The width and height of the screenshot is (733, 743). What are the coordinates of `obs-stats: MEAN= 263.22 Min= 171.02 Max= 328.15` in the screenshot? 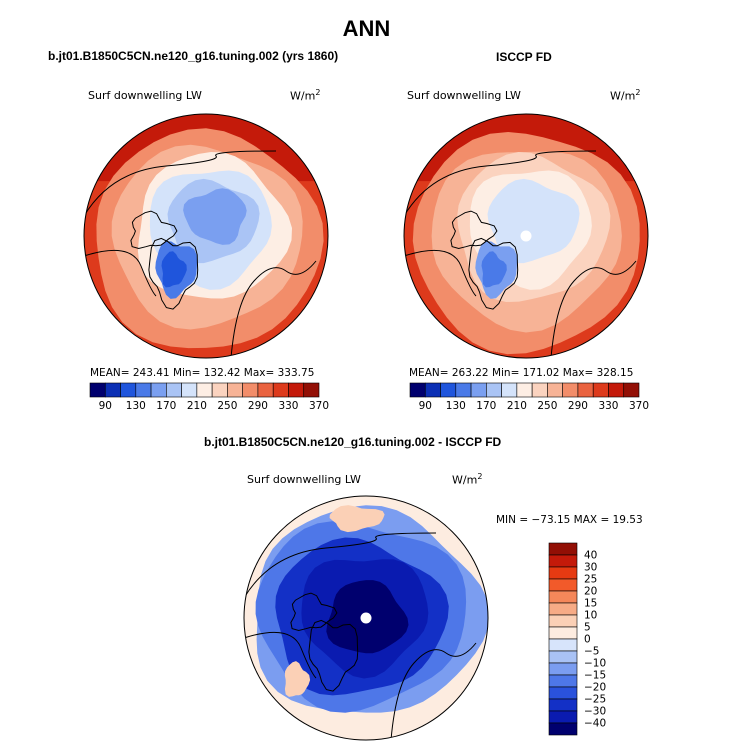 It's located at (521, 373).